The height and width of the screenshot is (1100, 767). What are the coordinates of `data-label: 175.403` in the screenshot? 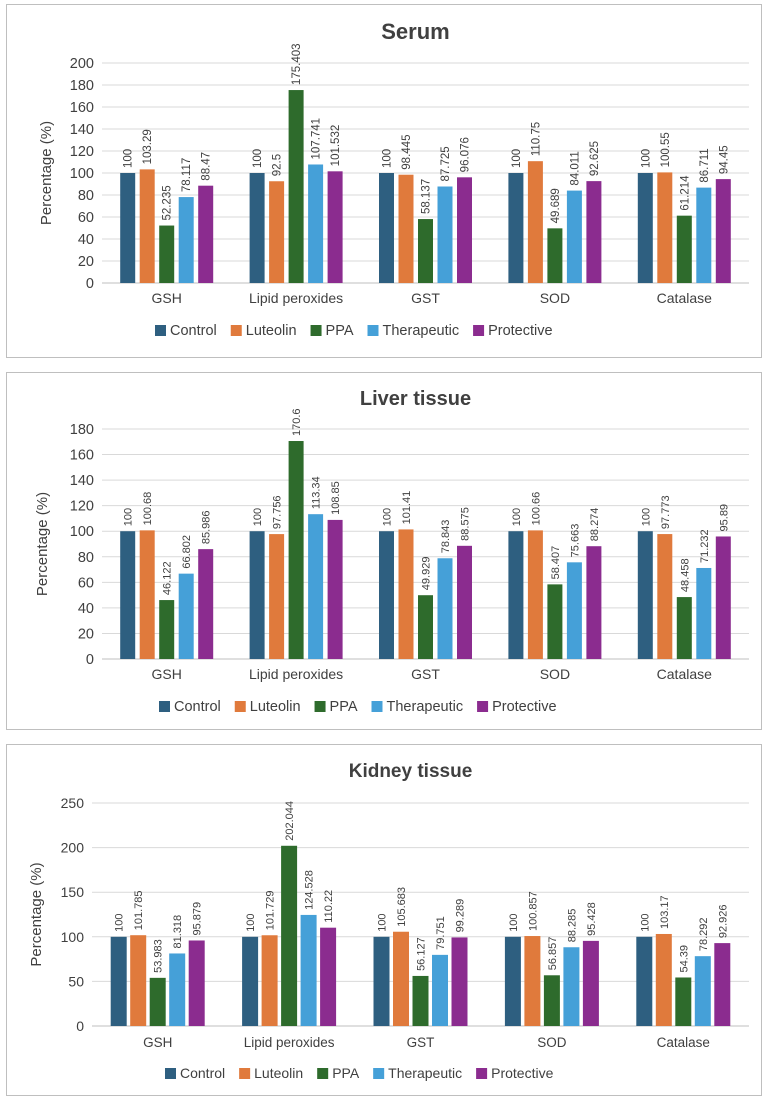 It's located at (297, 64).